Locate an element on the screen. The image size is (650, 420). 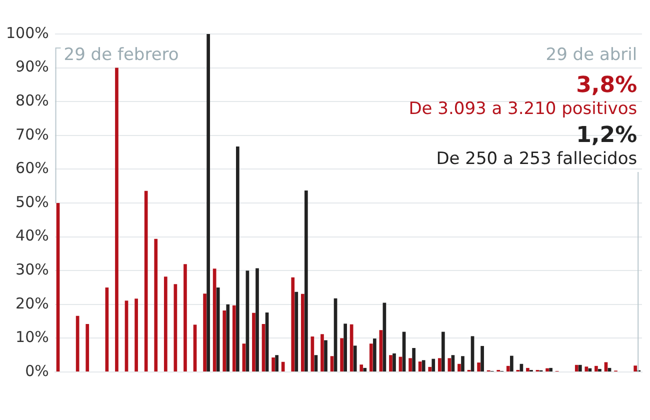
y-tick-label: 30% is located at coordinates (32, 269).